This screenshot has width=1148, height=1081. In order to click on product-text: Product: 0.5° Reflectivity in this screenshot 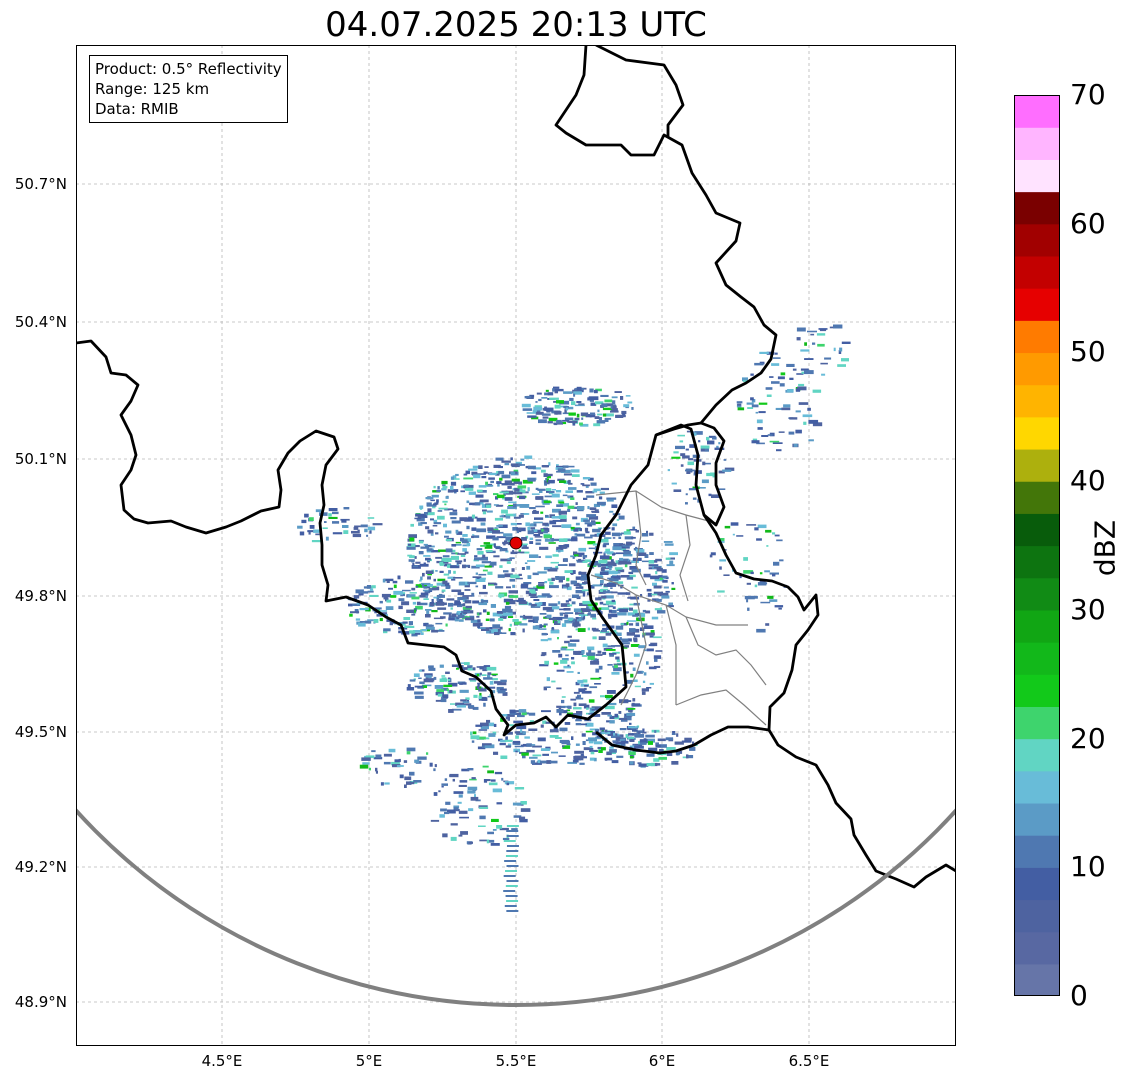, I will do `click(188, 69)`.